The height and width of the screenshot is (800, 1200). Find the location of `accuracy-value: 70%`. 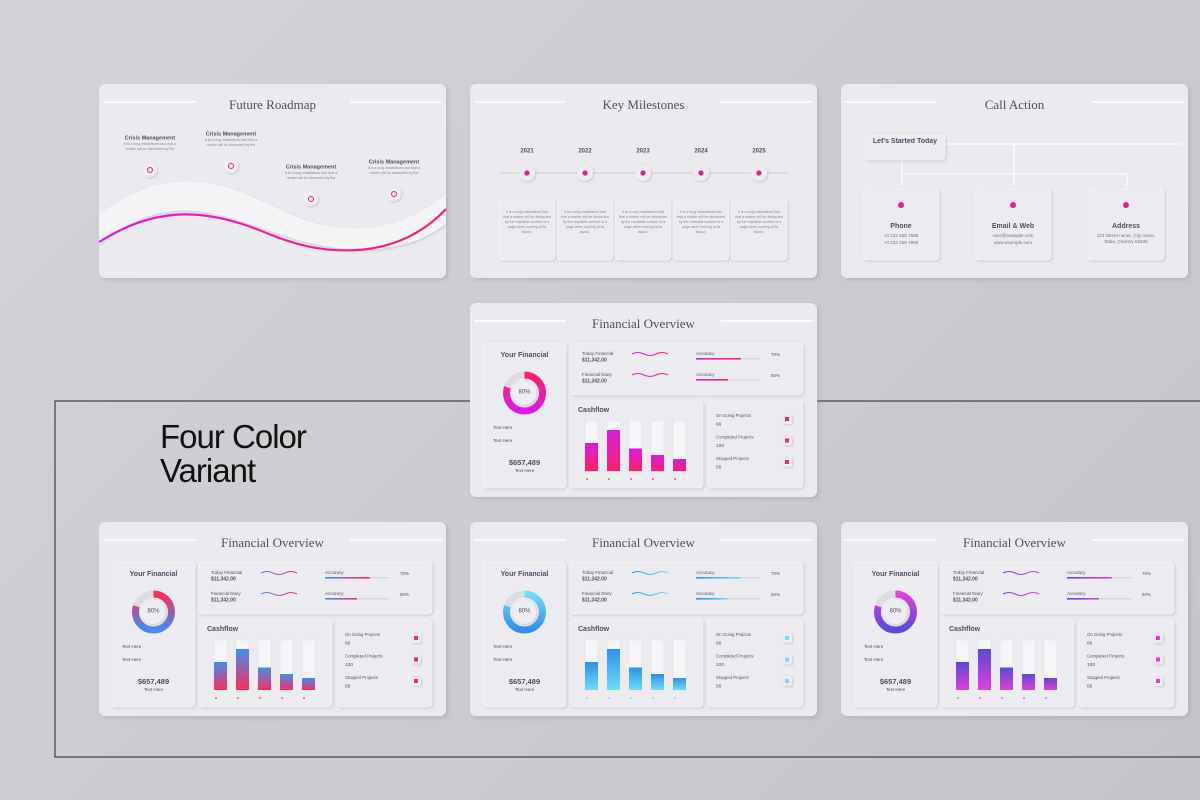

accuracy-value: 70% is located at coordinates (775, 354).